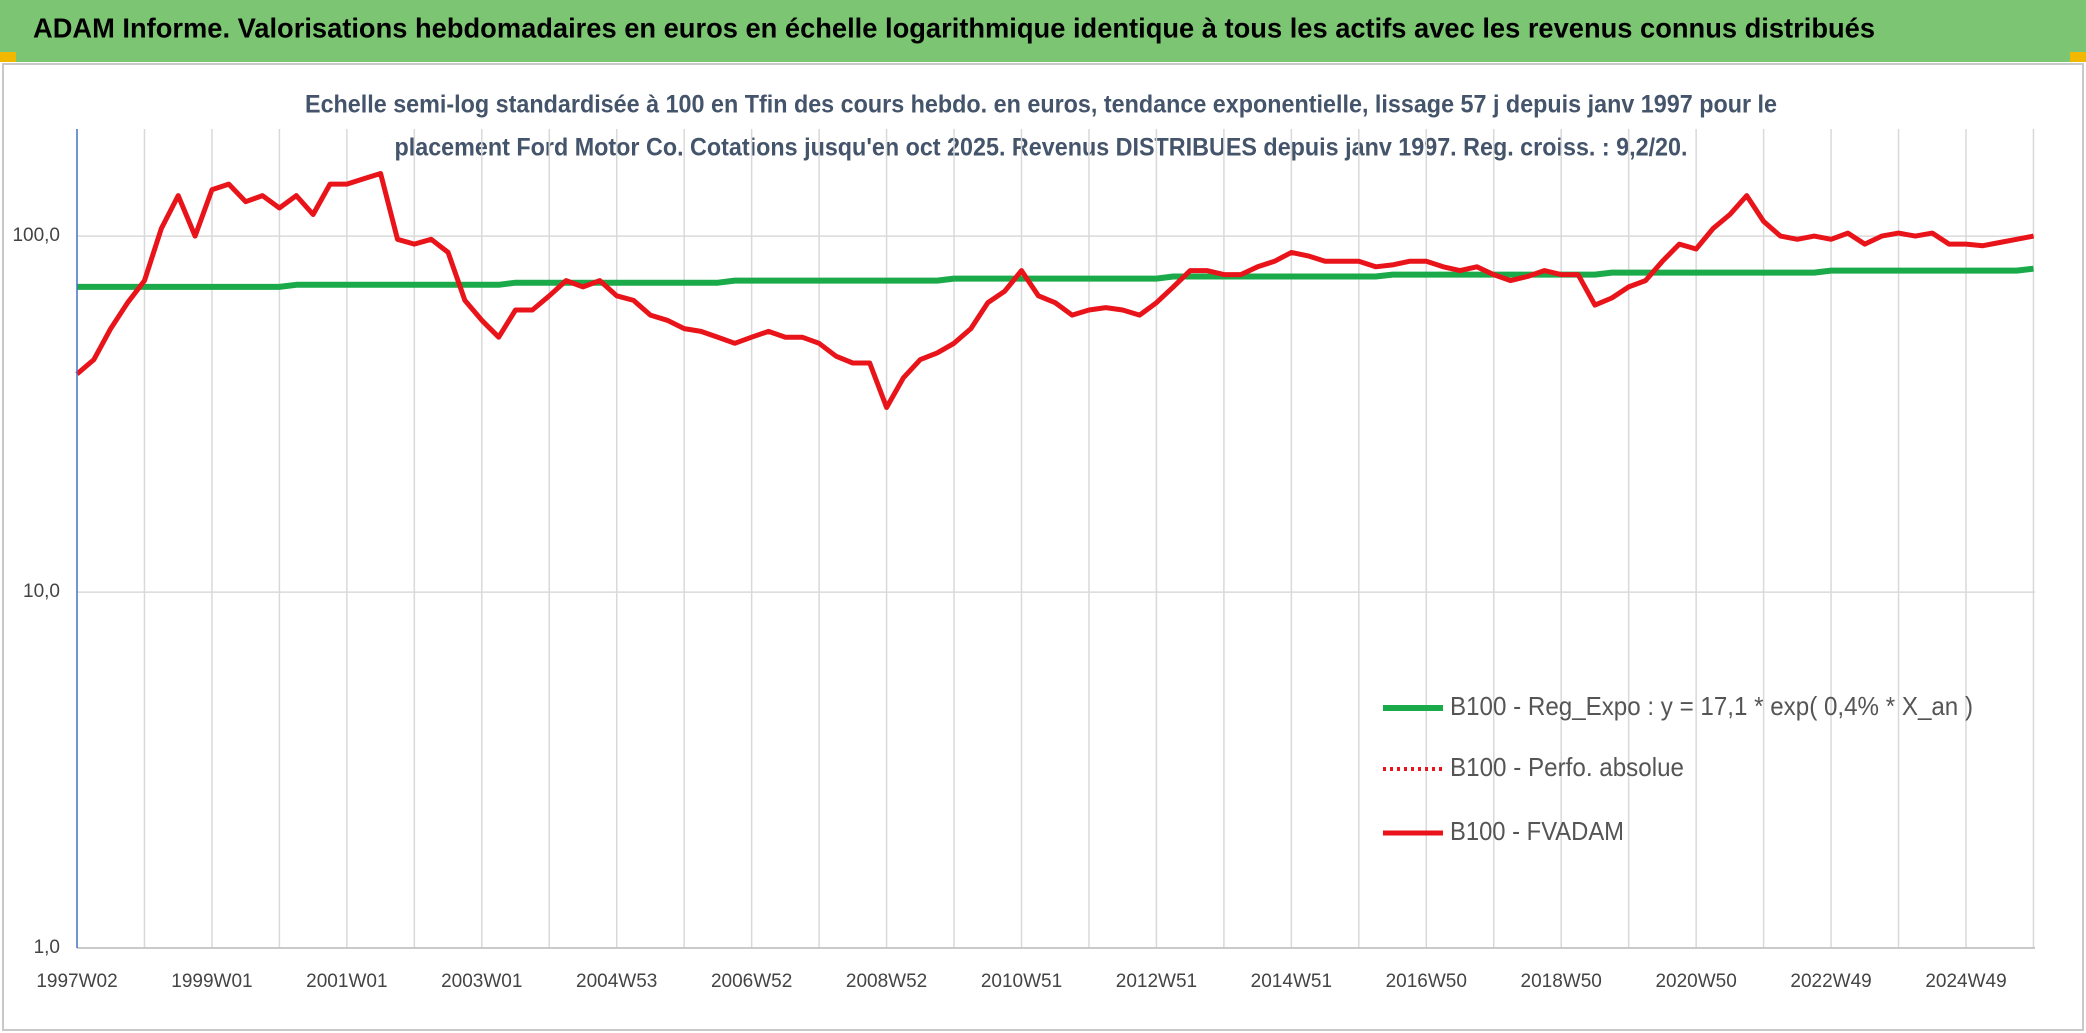  Describe the element at coordinates (886, 981) in the screenshot. I see `x-tick-label: 2008W52` at that location.